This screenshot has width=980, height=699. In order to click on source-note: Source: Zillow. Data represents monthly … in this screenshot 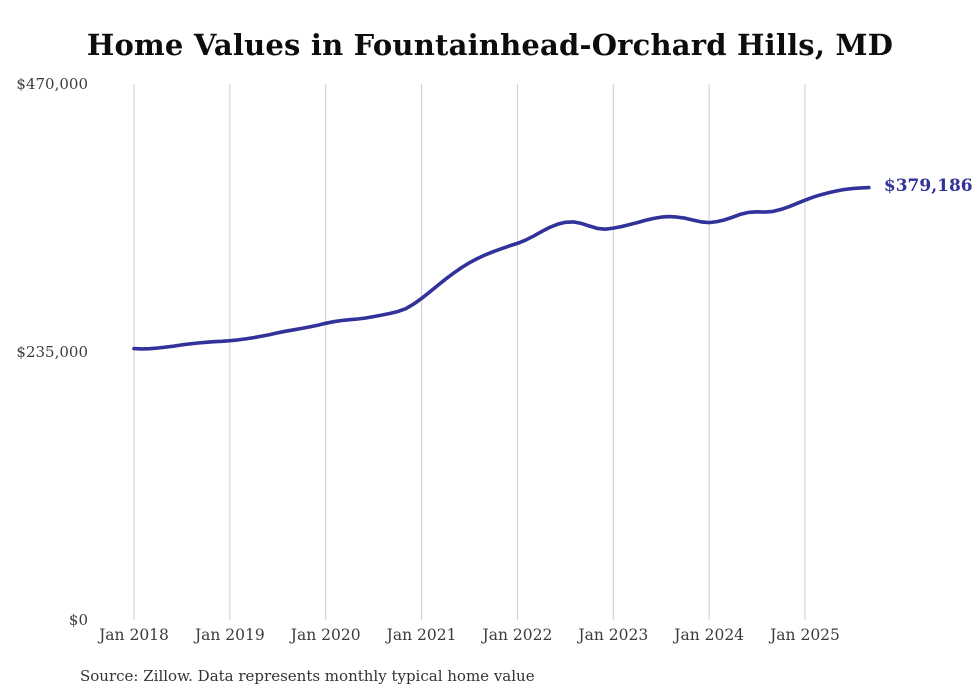, I will do `click(307, 676)`.